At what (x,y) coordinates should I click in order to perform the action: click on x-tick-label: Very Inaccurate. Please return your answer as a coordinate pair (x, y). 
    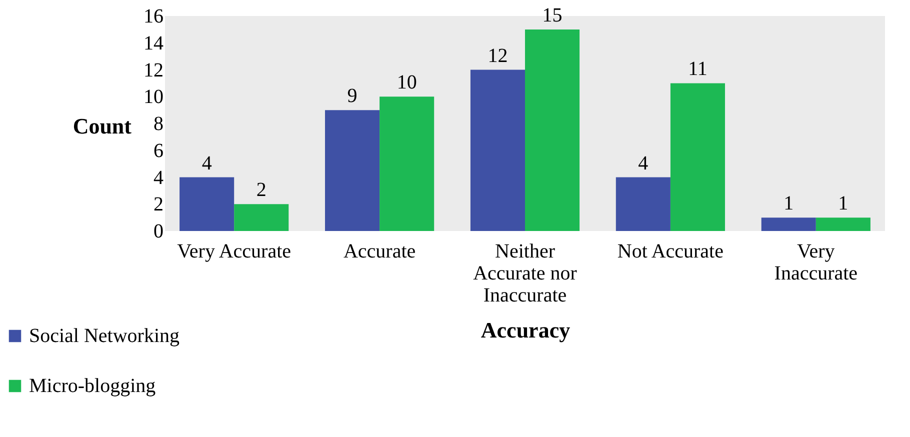
    Looking at the image, I should click on (816, 262).